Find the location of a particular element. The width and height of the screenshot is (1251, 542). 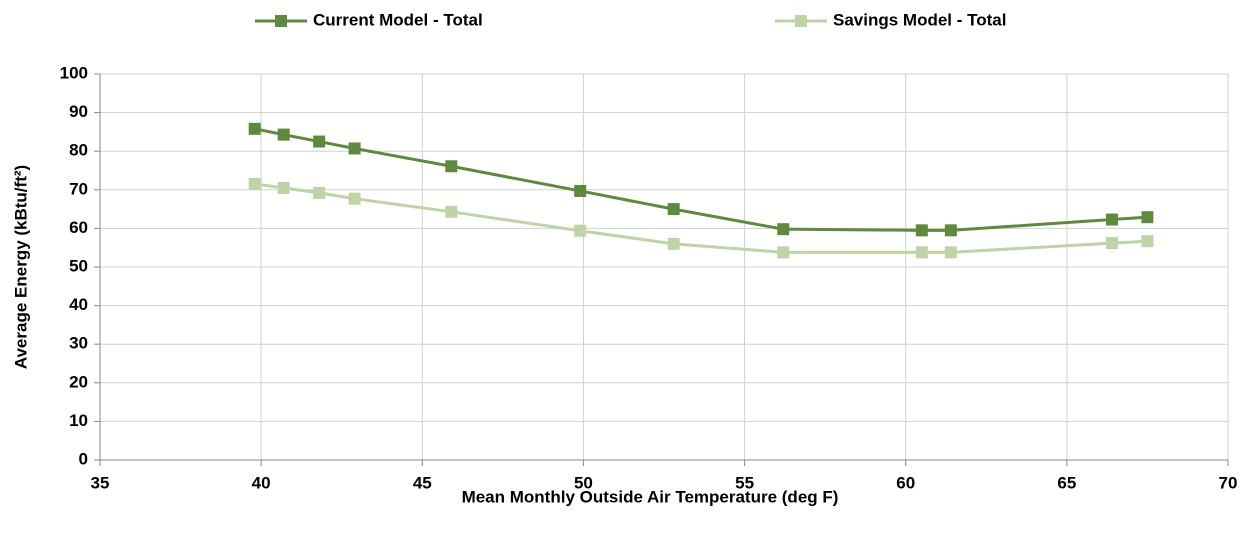

y-tick-label: 0 is located at coordinates (83, 458).